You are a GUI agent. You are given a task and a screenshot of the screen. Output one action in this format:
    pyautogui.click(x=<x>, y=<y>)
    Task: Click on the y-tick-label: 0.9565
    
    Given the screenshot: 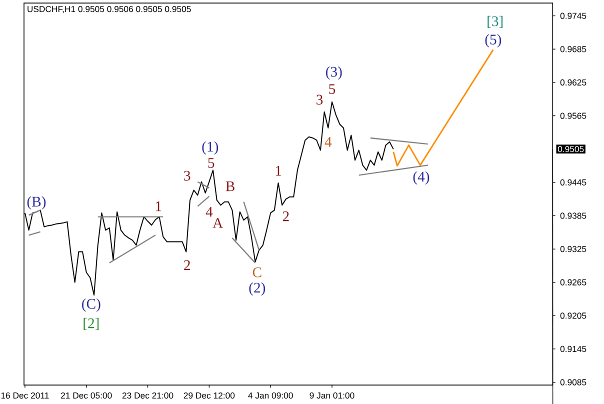 What is the action you would take?
    pyautogui.click(x=573, y=115)
    